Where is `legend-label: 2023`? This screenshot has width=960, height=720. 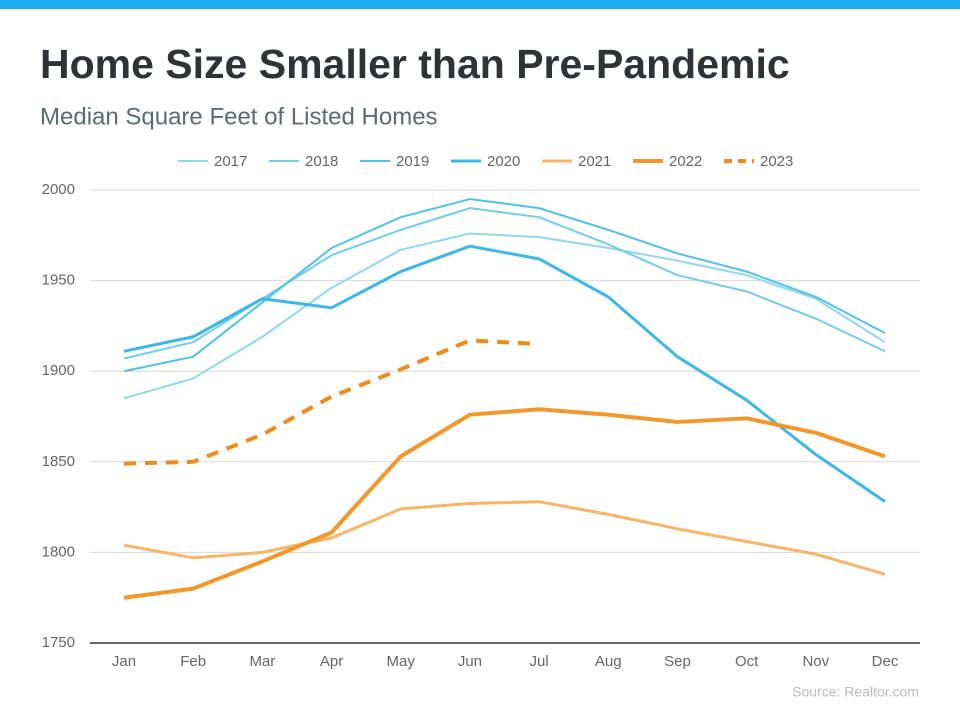 legend-label: 2023 is located at coordinates (776, 161).